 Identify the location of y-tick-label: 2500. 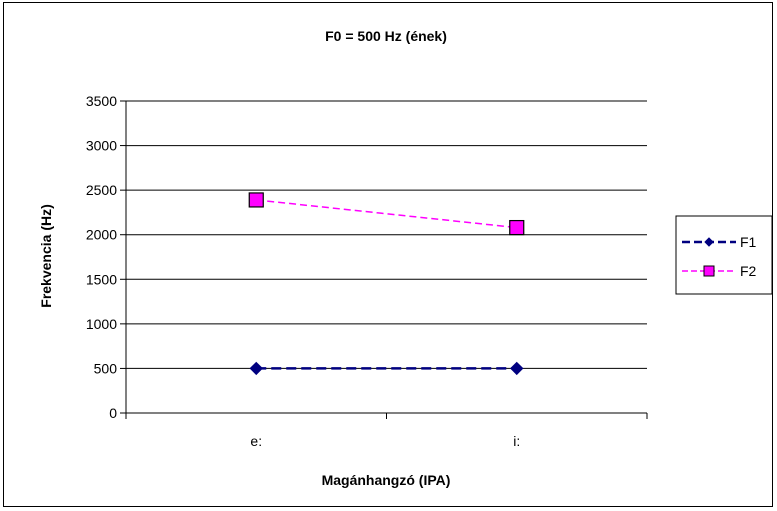
(101, 190).